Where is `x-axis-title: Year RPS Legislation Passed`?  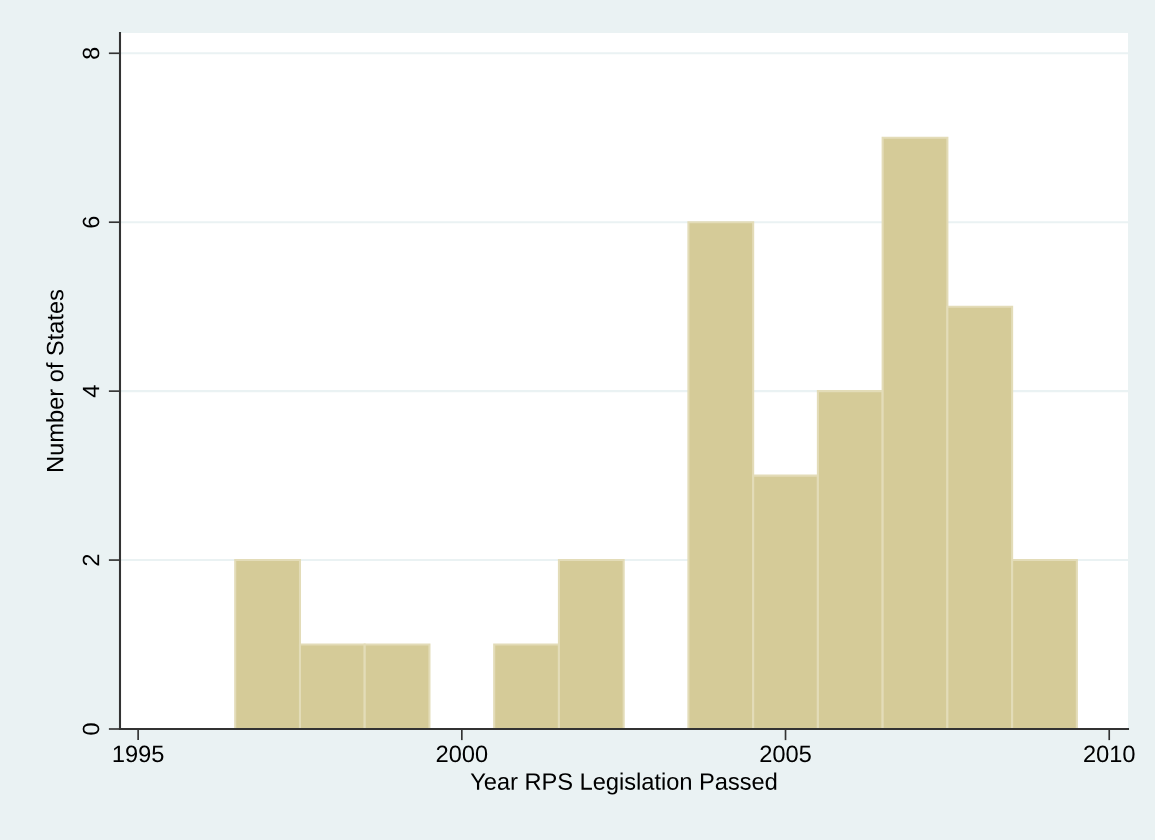
x-axis-title: Year RPS Legislation Passed is located at coordinates (623, 783).